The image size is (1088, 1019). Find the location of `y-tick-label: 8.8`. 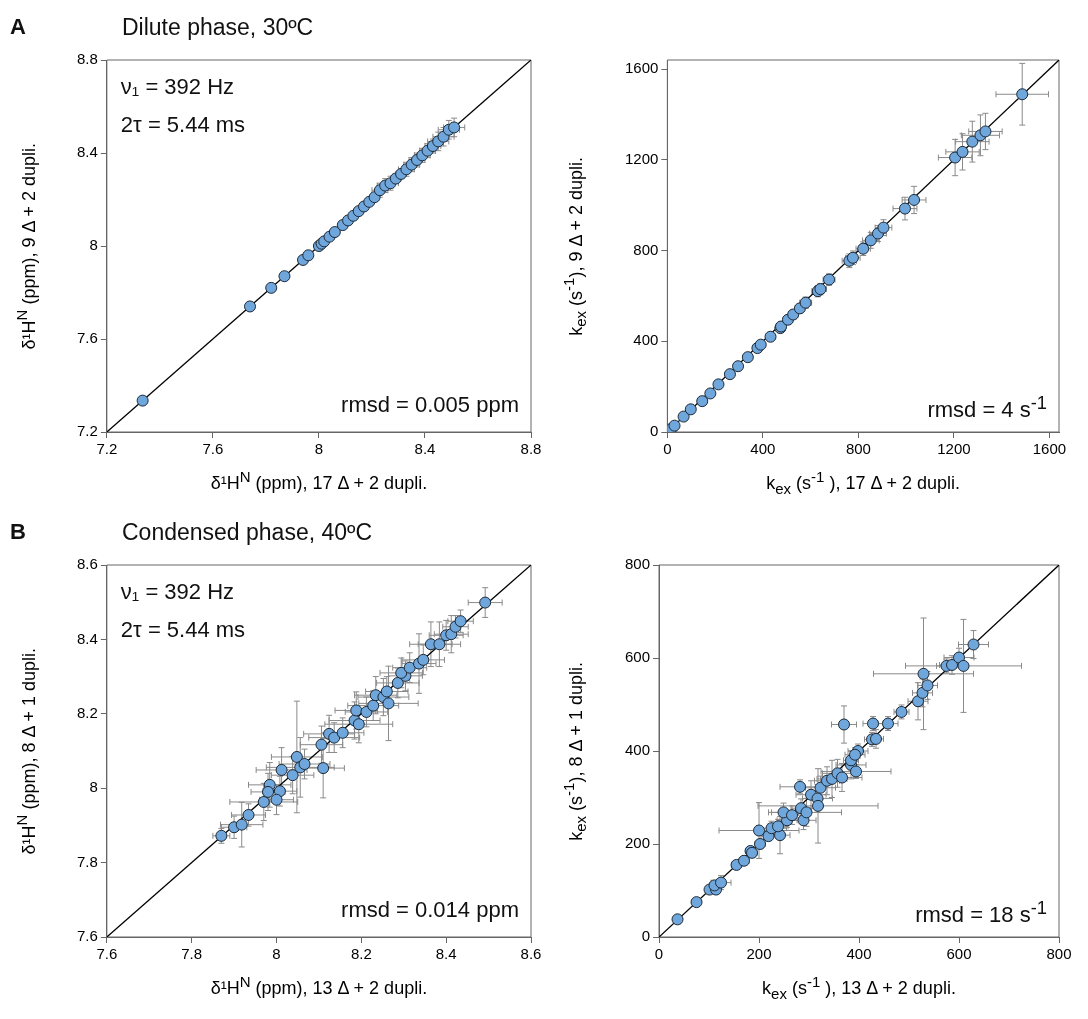

y-tick-label: 8.8 is located at coordinates (87, 59).